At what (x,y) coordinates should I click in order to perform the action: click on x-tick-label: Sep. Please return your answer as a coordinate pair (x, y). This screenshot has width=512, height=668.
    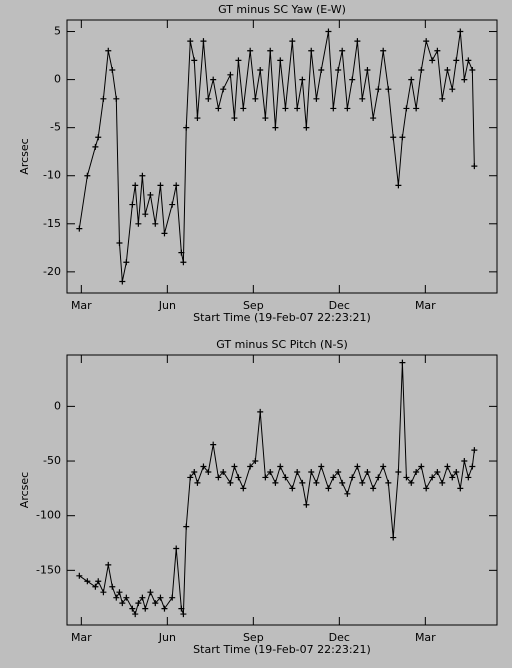
    Looking at the image, I should click on (253, 637).